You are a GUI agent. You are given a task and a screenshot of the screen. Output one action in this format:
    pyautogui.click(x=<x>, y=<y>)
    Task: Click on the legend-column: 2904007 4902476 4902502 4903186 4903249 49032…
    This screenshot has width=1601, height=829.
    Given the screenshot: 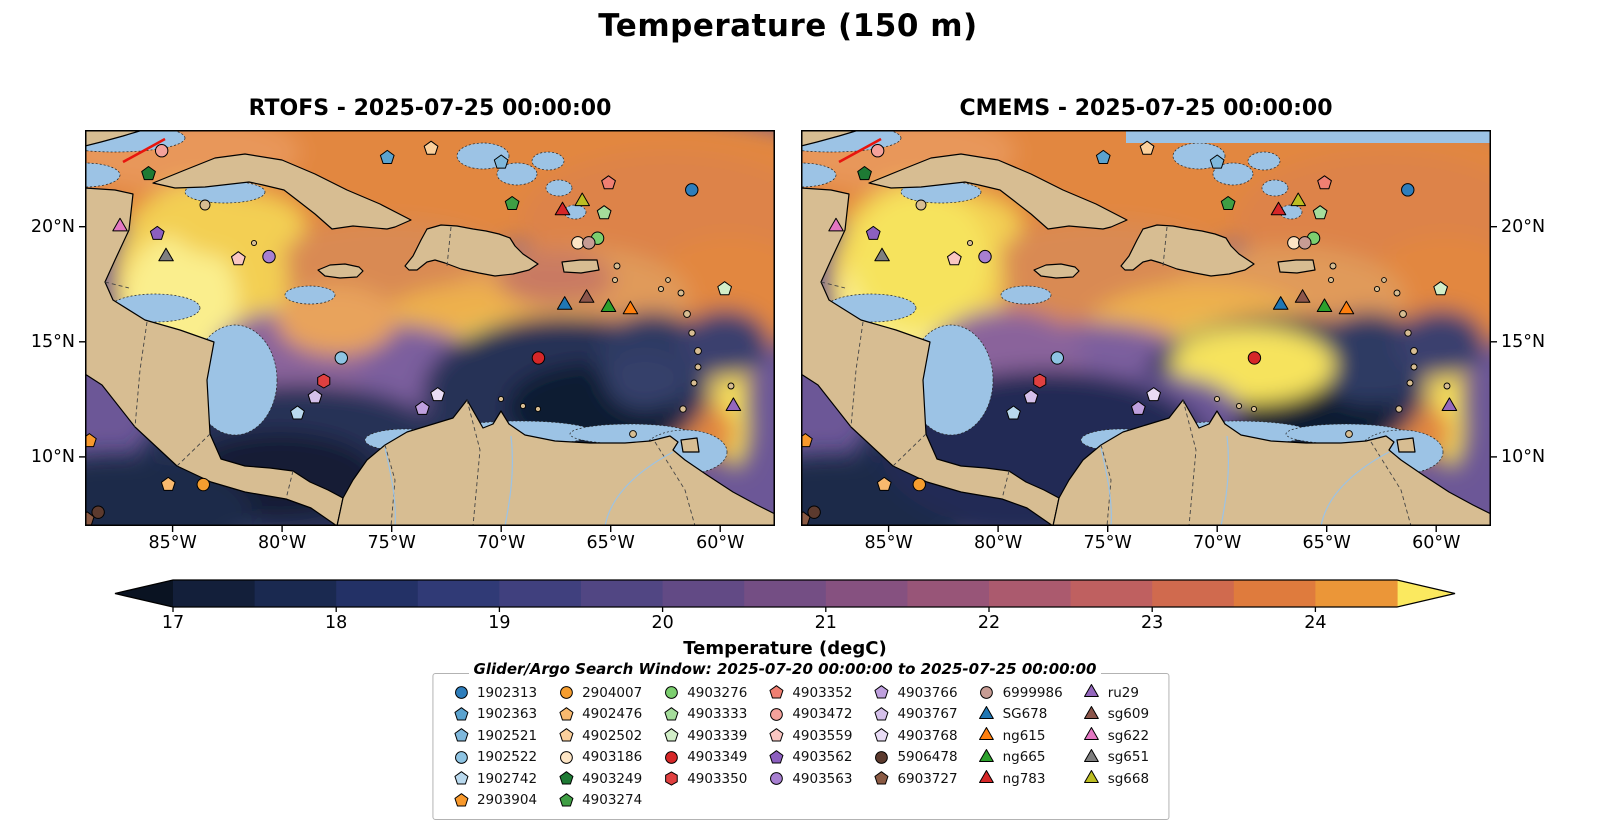 What is the action you would take?
    pyautogui.click(x=599, y=746)
    